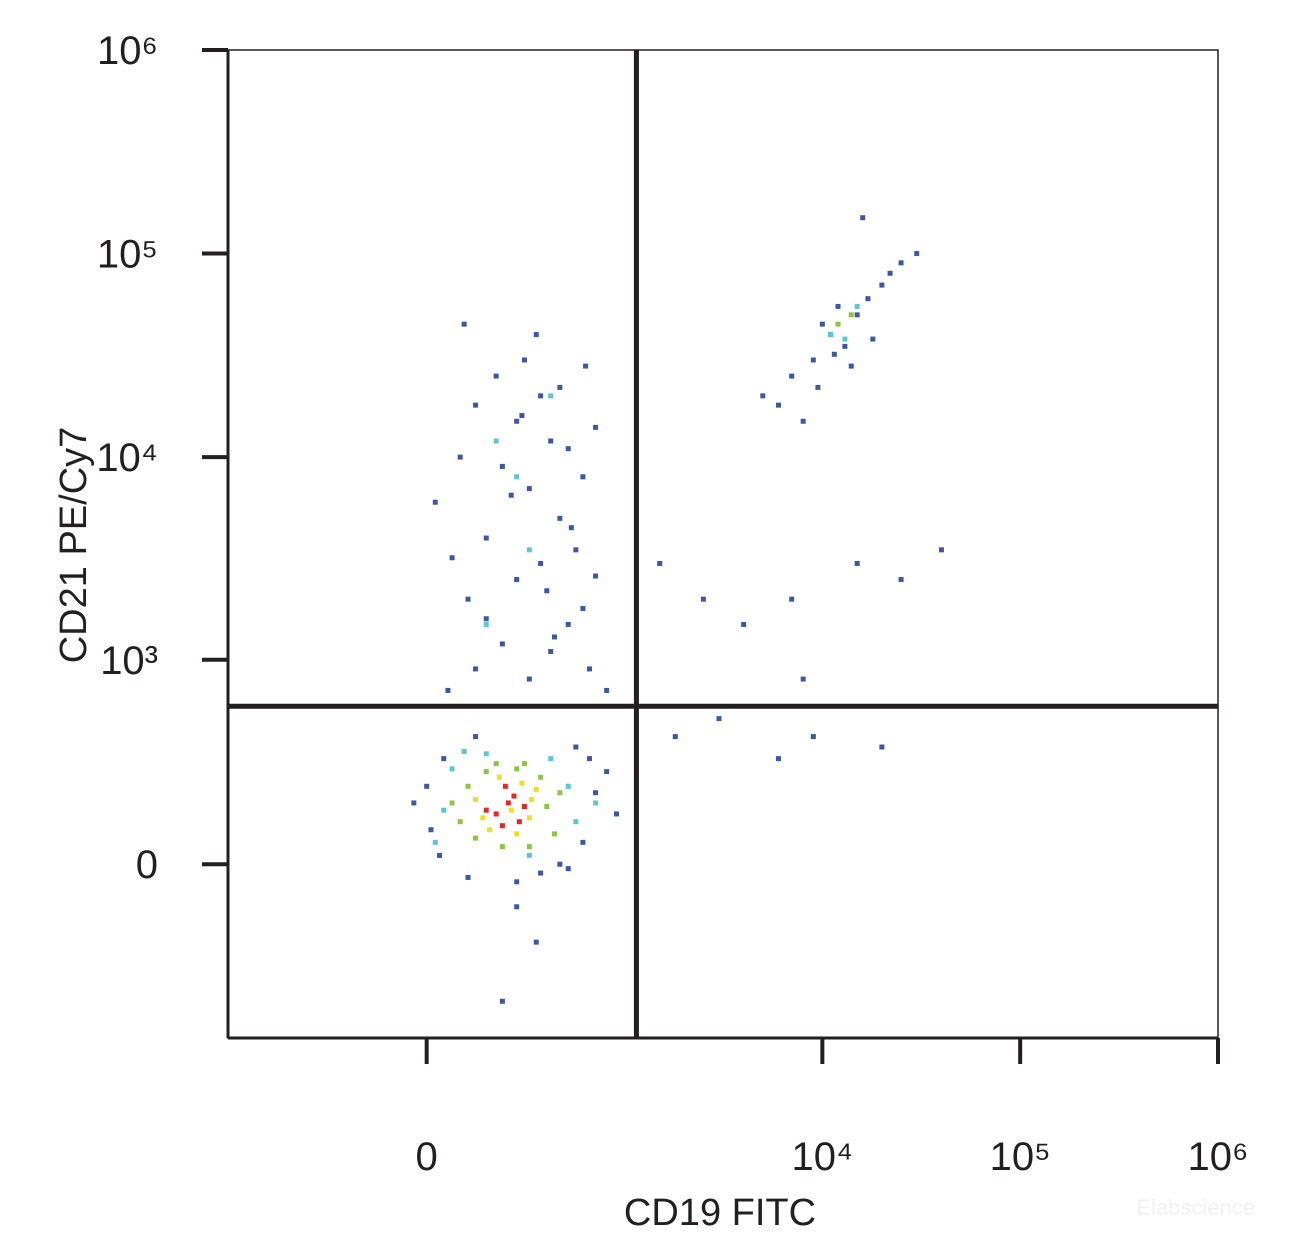 This screenshot has width=1299, height=1258. I want to click on x-tick-label: 10⁵, so click(1020, 1157).